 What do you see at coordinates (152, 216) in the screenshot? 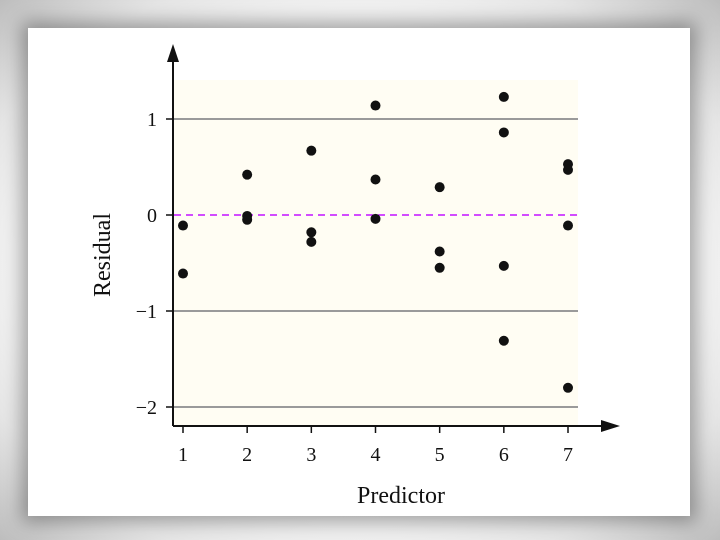
I see `y-tick-label: 0` at bounding box center [152, 216].